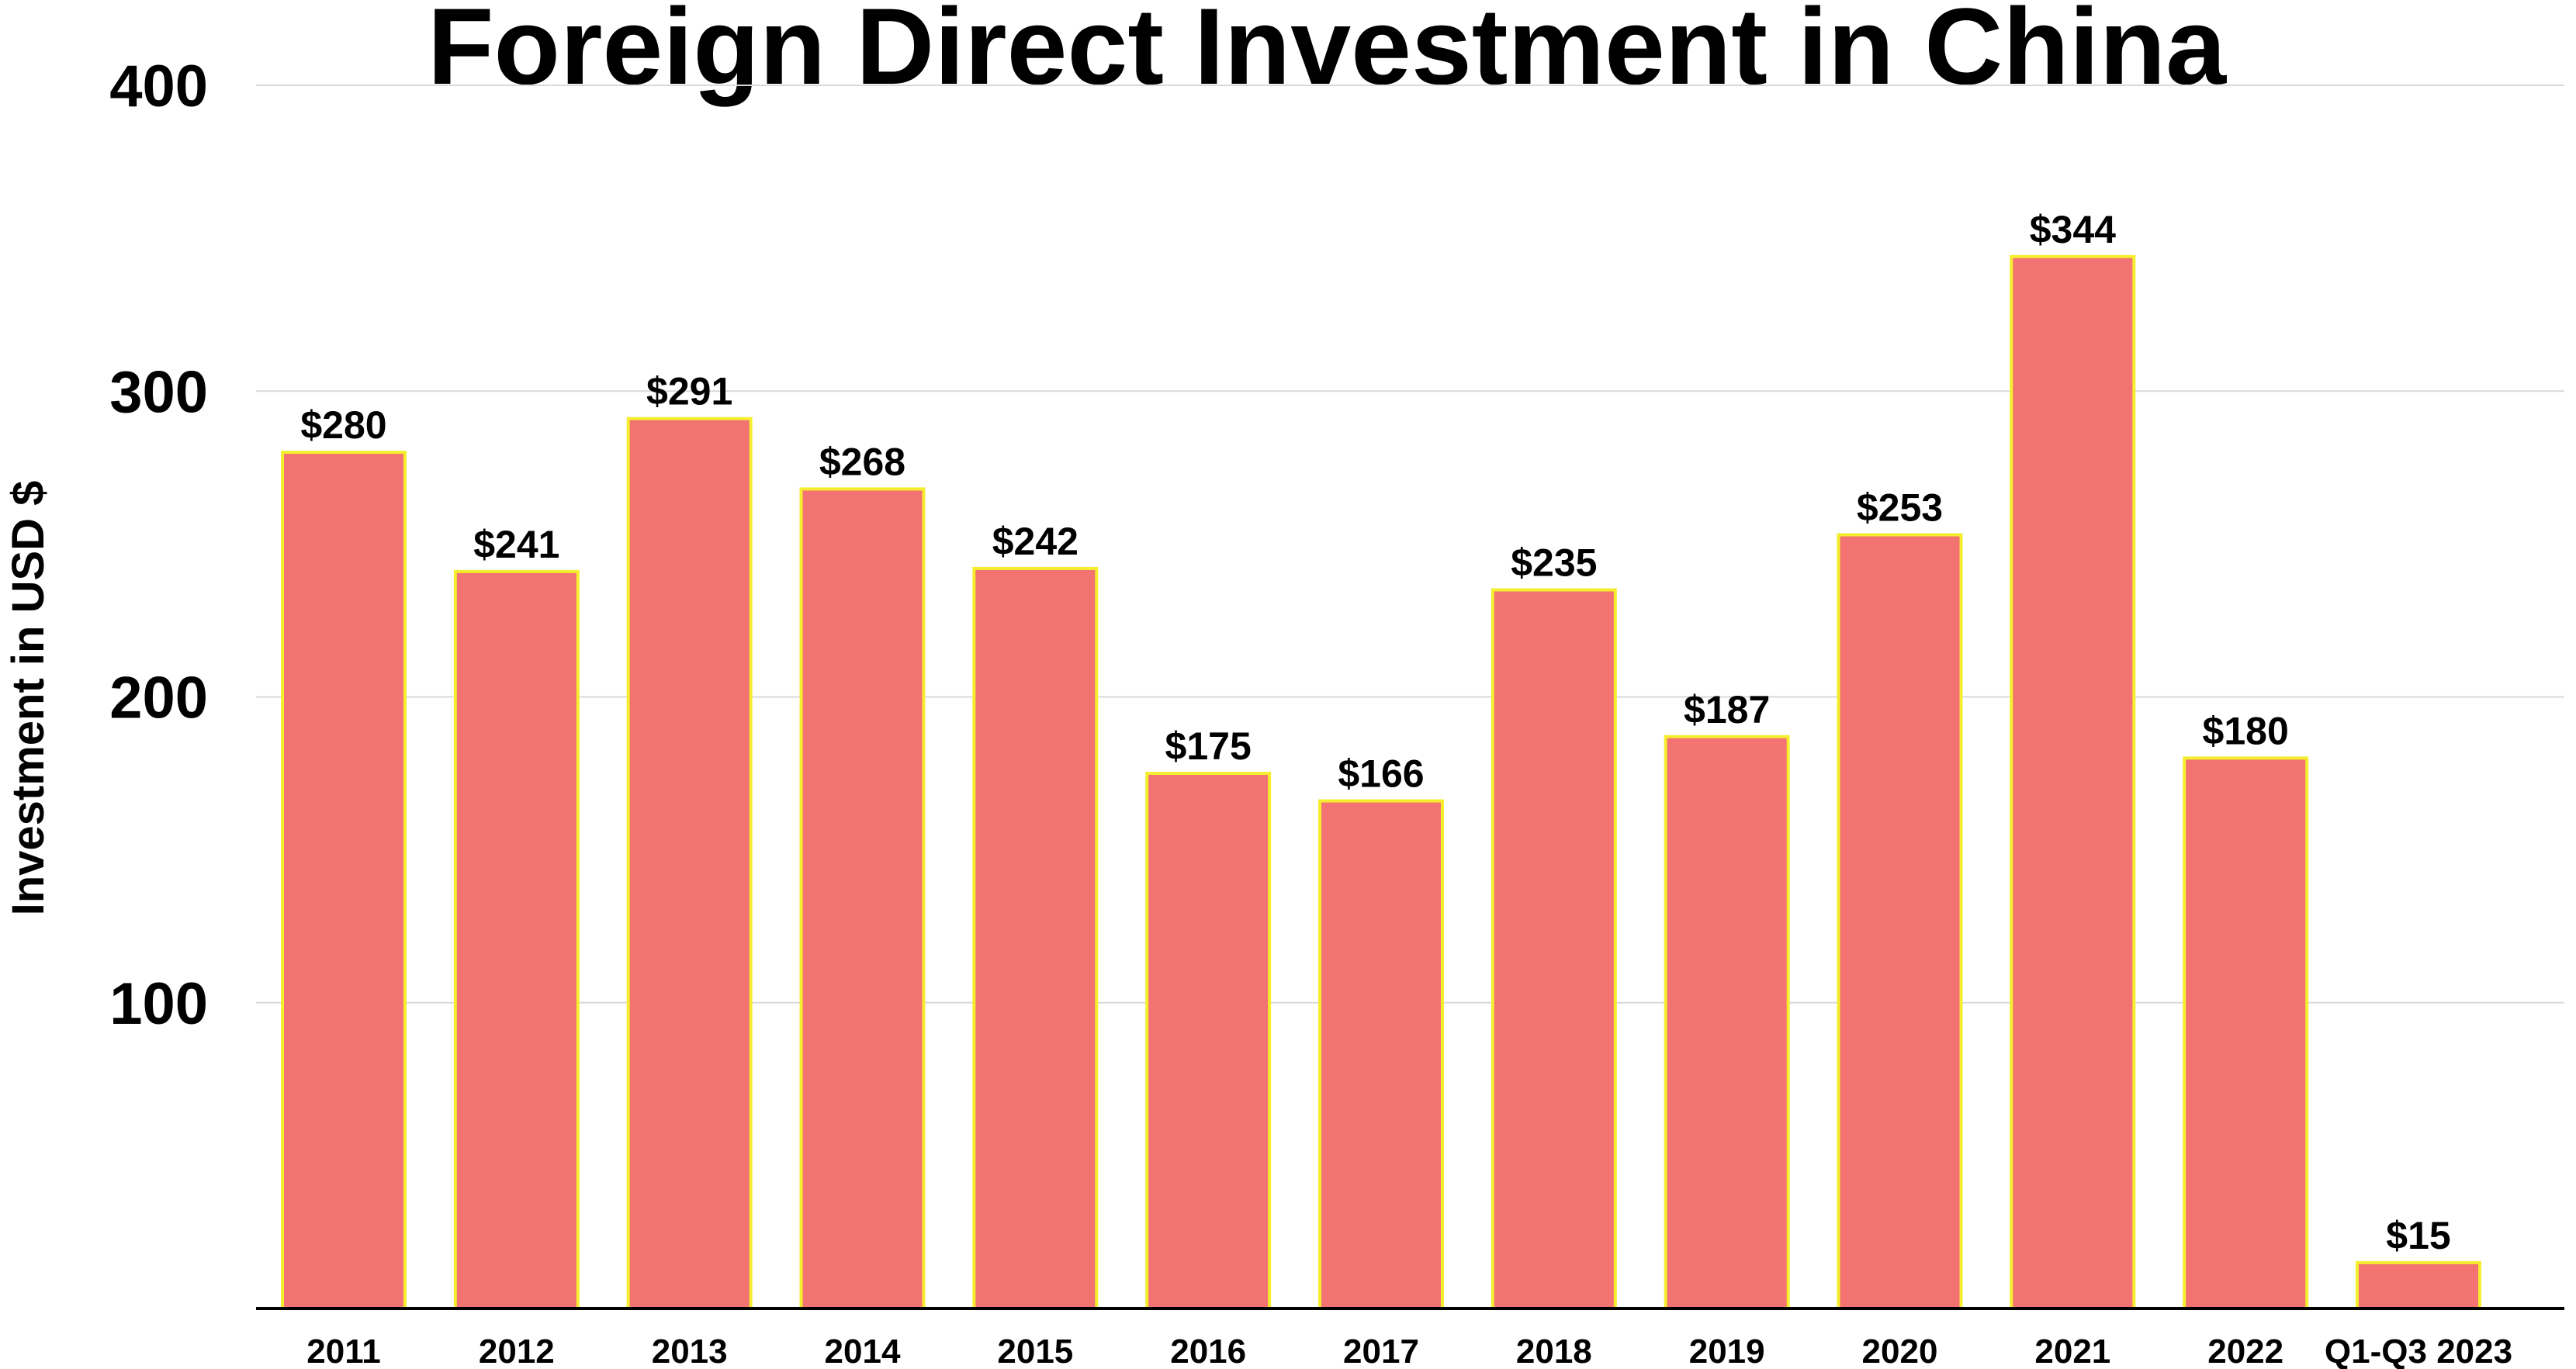 This screenshot has width=2576, height=1369. I want to click on x-tick-label: 2012, so click(517, 1351).